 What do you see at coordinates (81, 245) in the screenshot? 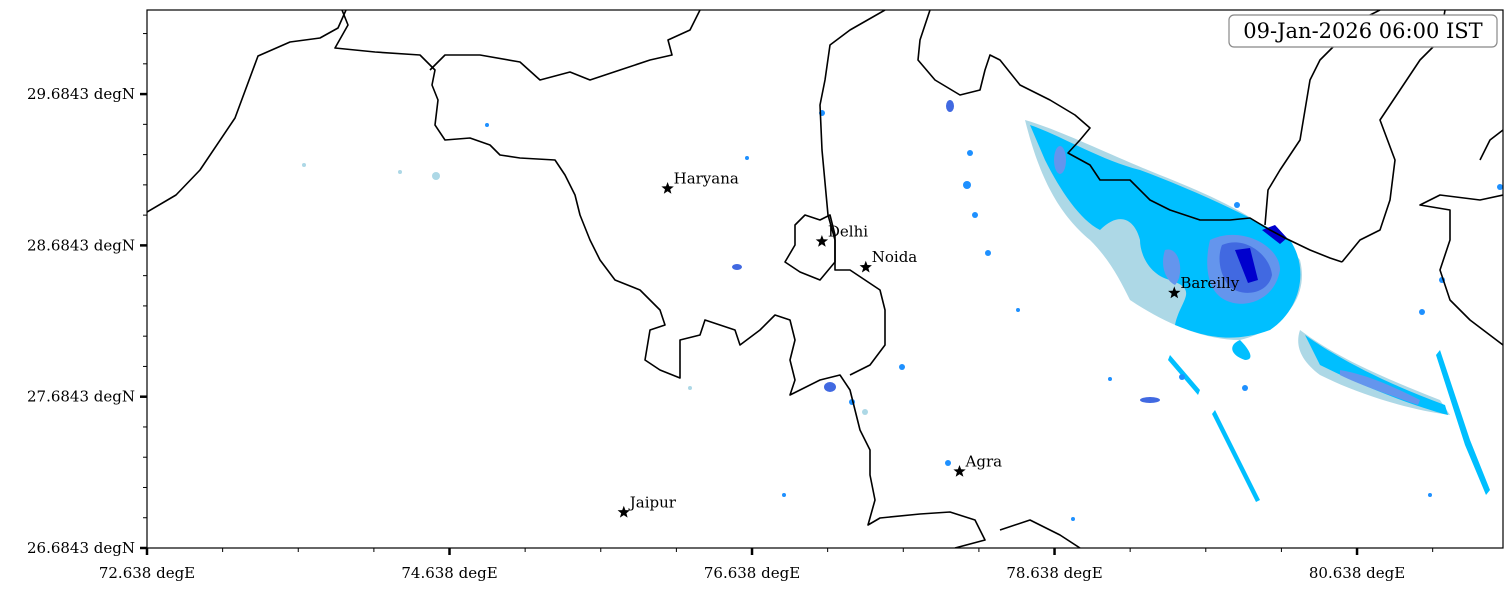
I see `y-tick-label: 28.6843 degN` at bounding box center [81, 245].